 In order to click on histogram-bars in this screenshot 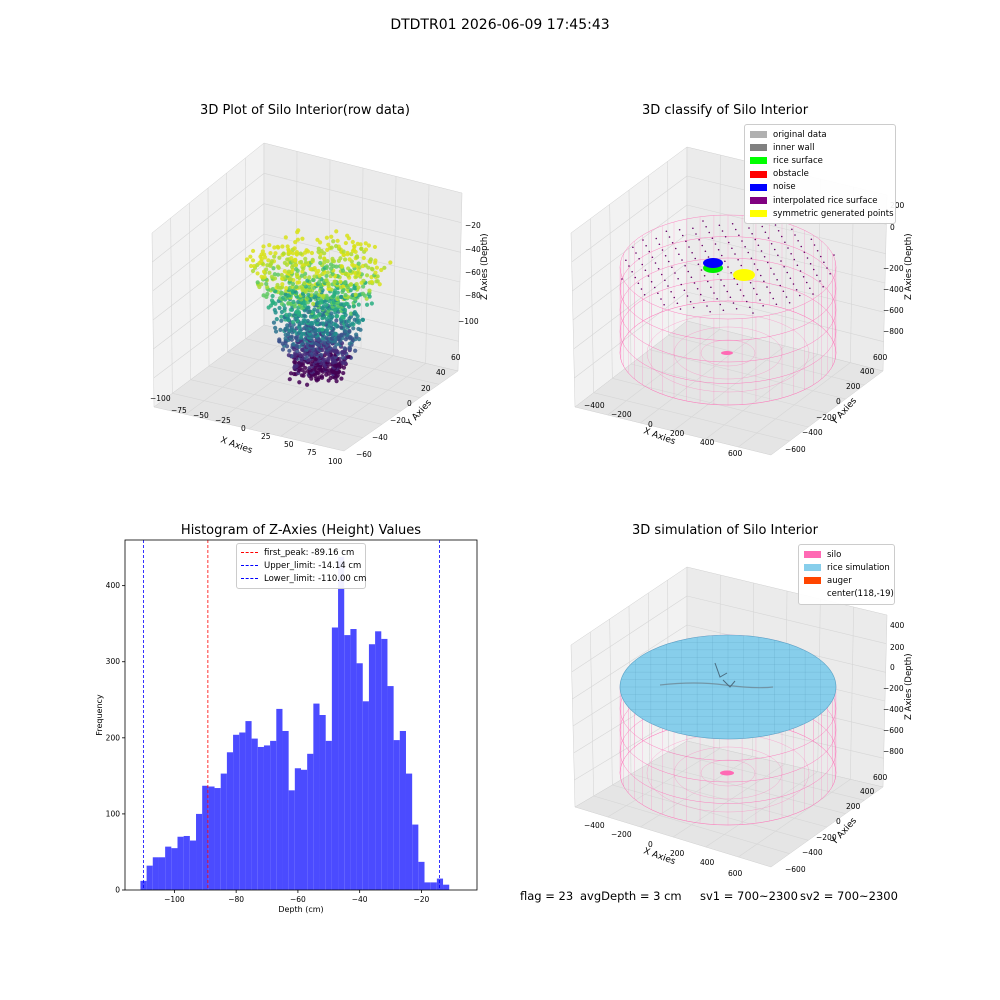, I will do `click(295, 723)`.